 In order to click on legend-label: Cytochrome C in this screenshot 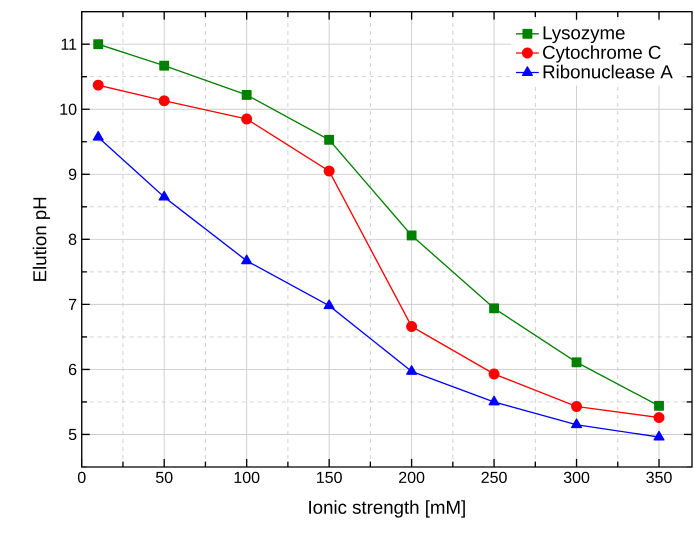, I will do `click(602, 54)`.